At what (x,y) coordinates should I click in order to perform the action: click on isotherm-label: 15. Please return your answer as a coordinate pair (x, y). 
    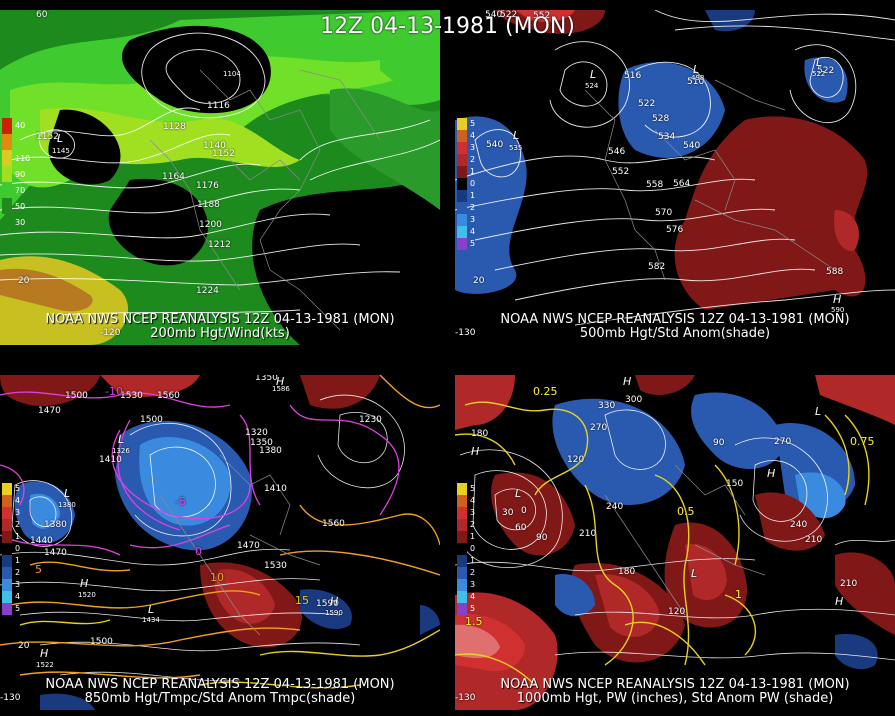
    Looking at the image, I should click on (302, 600).